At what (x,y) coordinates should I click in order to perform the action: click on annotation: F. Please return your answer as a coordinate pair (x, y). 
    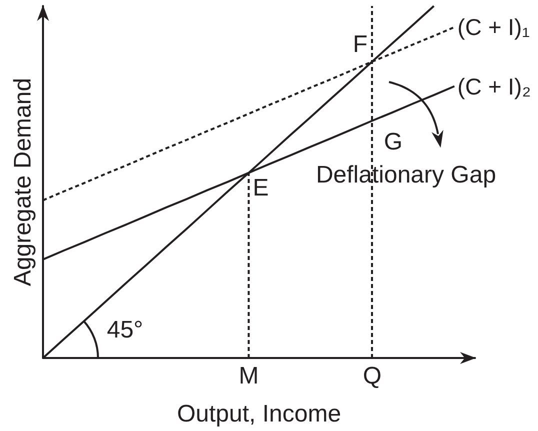
    Looking at the image, I should click on (360, 44).